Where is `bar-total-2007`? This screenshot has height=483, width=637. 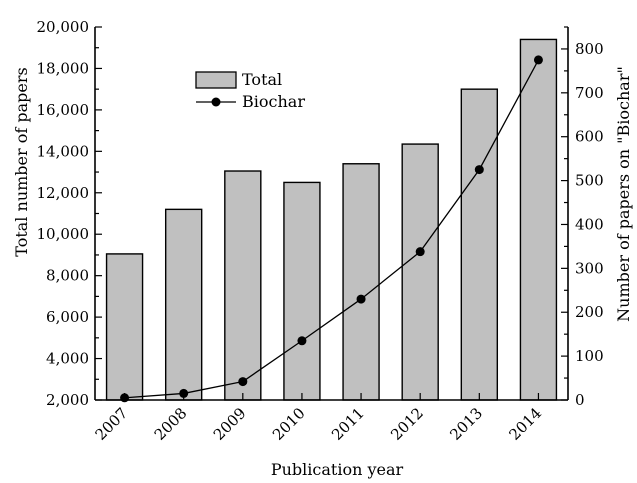 bar-total-2007 is located at coordinates (124, 327).